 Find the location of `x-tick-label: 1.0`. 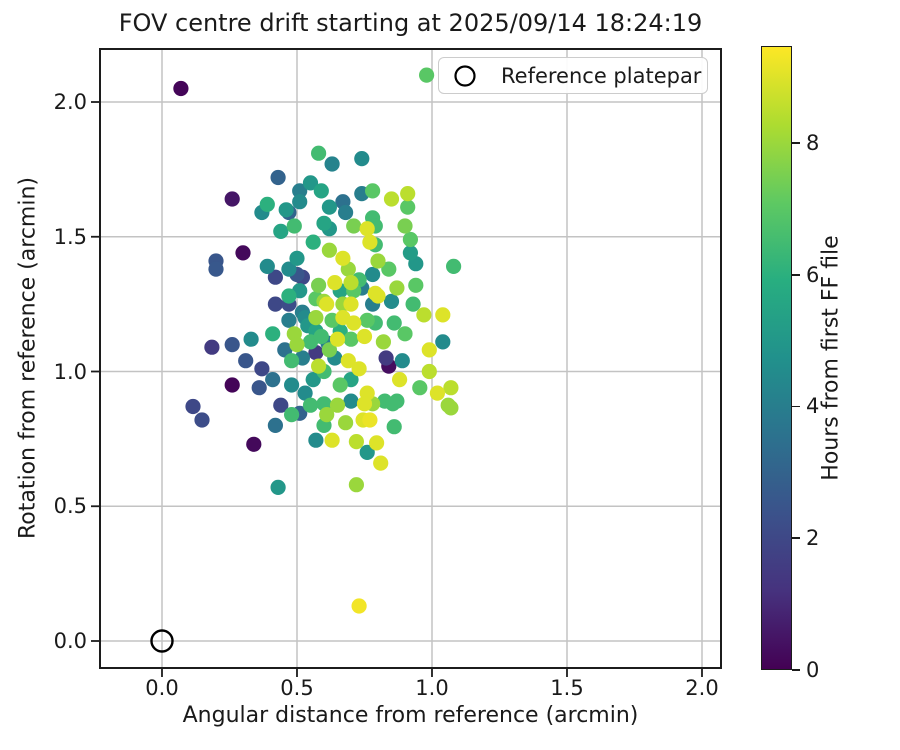

x-tick-label: 1.0 is located at coordinates (432, 688).